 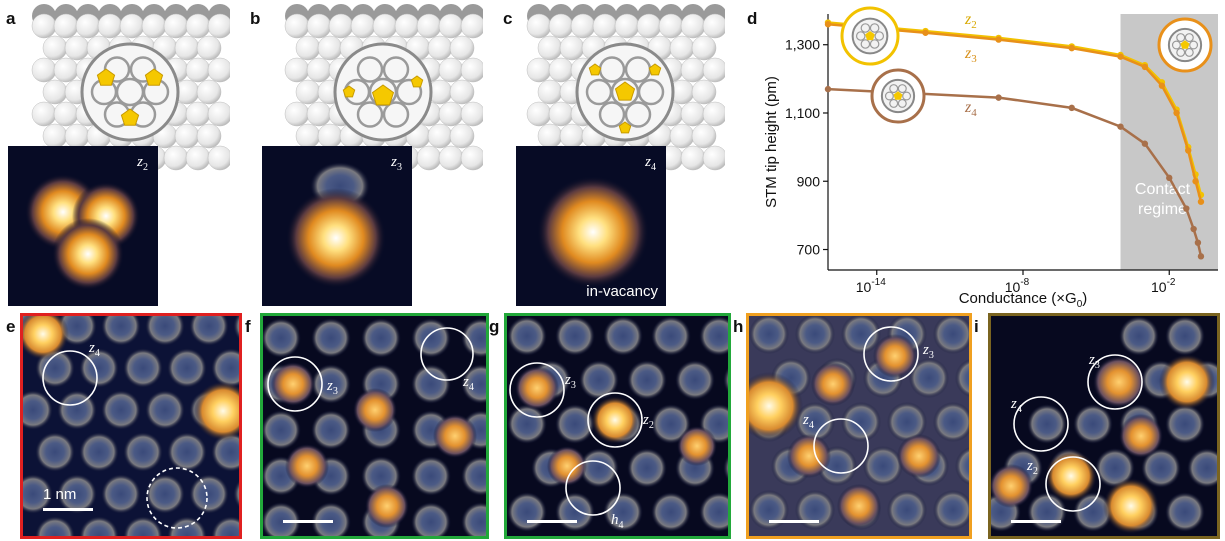 I want to click on stm-panel-f: z3 z4, so click(x=374, y=426).